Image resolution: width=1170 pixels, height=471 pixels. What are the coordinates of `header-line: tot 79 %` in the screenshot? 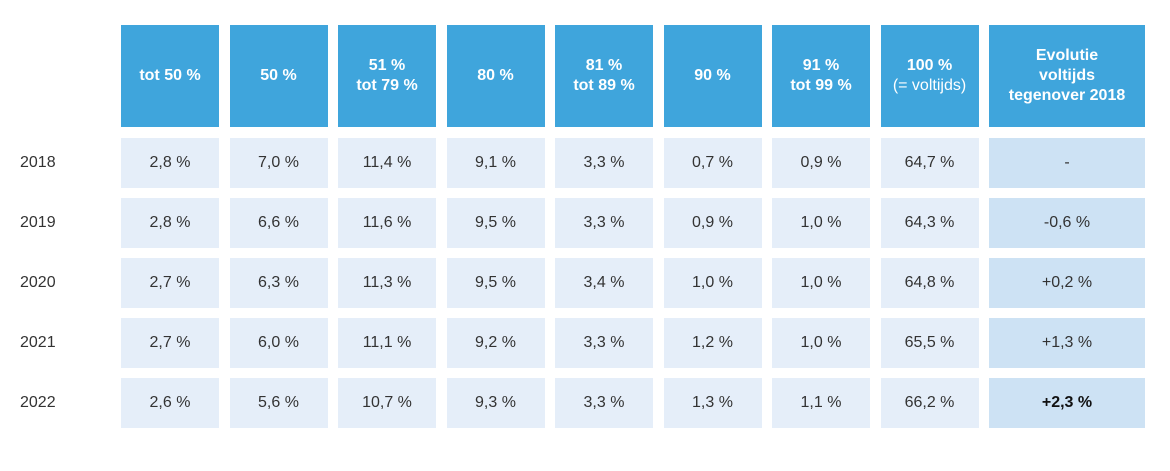 It's located at (387, 85).